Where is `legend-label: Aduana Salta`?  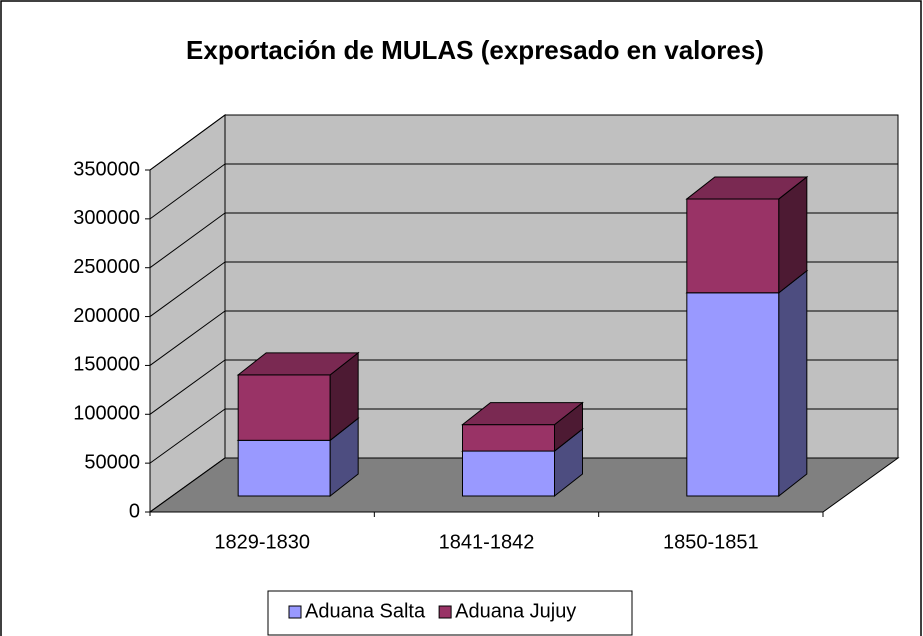 legend-label: Aduana Salta is located at coordinates (365, 611).